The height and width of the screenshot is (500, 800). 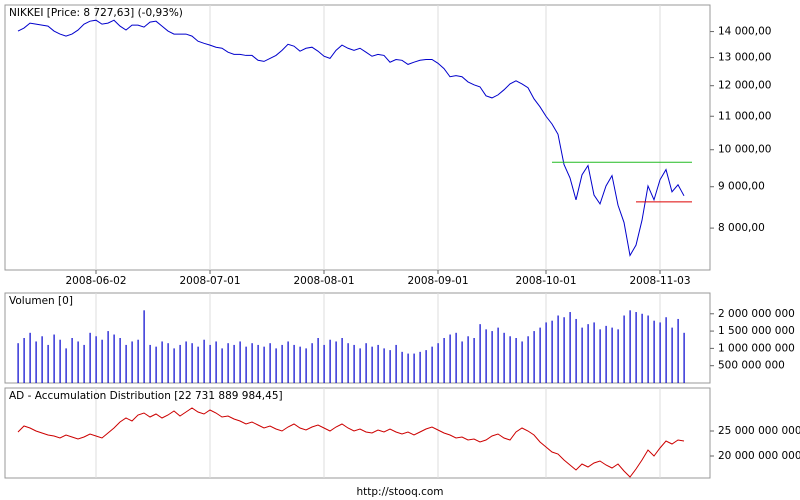 I want to click on y-tick-label: 1 500 000 000, so click(x=756, y=331).